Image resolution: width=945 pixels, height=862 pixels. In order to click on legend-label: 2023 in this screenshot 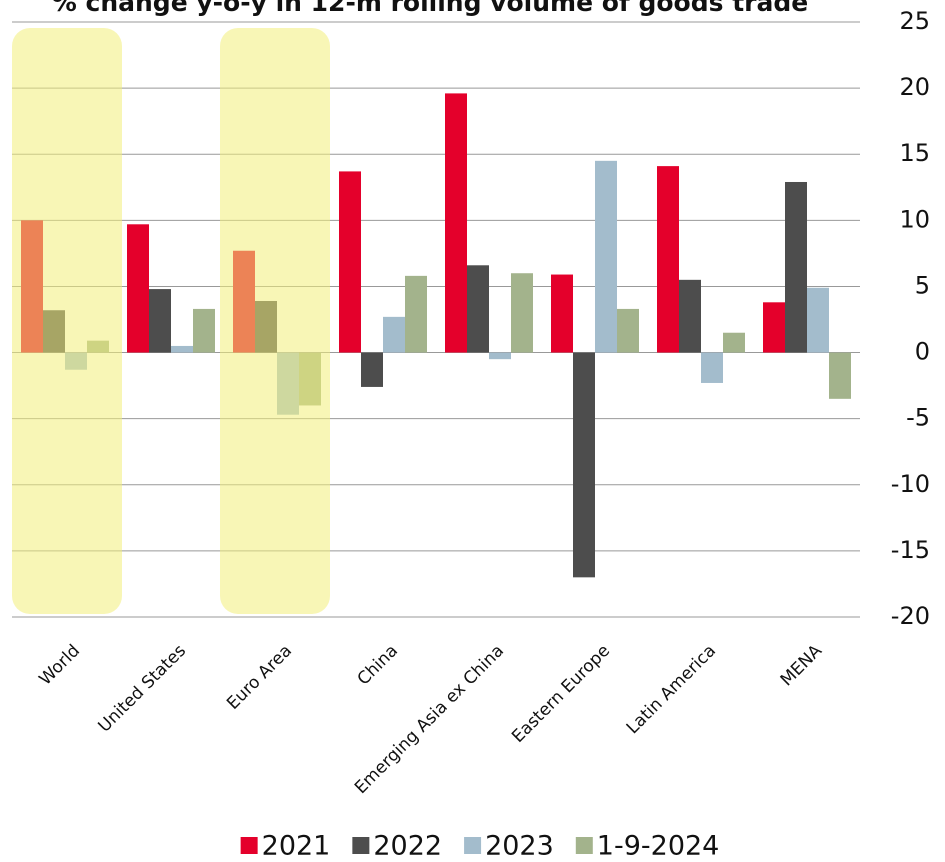, I will do `click(519, 846)`.